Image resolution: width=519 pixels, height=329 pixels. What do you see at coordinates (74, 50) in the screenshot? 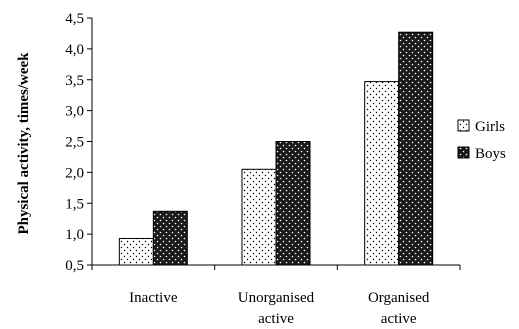
I see `y-tick-label: 4,0` at bounding box center [74, 50].